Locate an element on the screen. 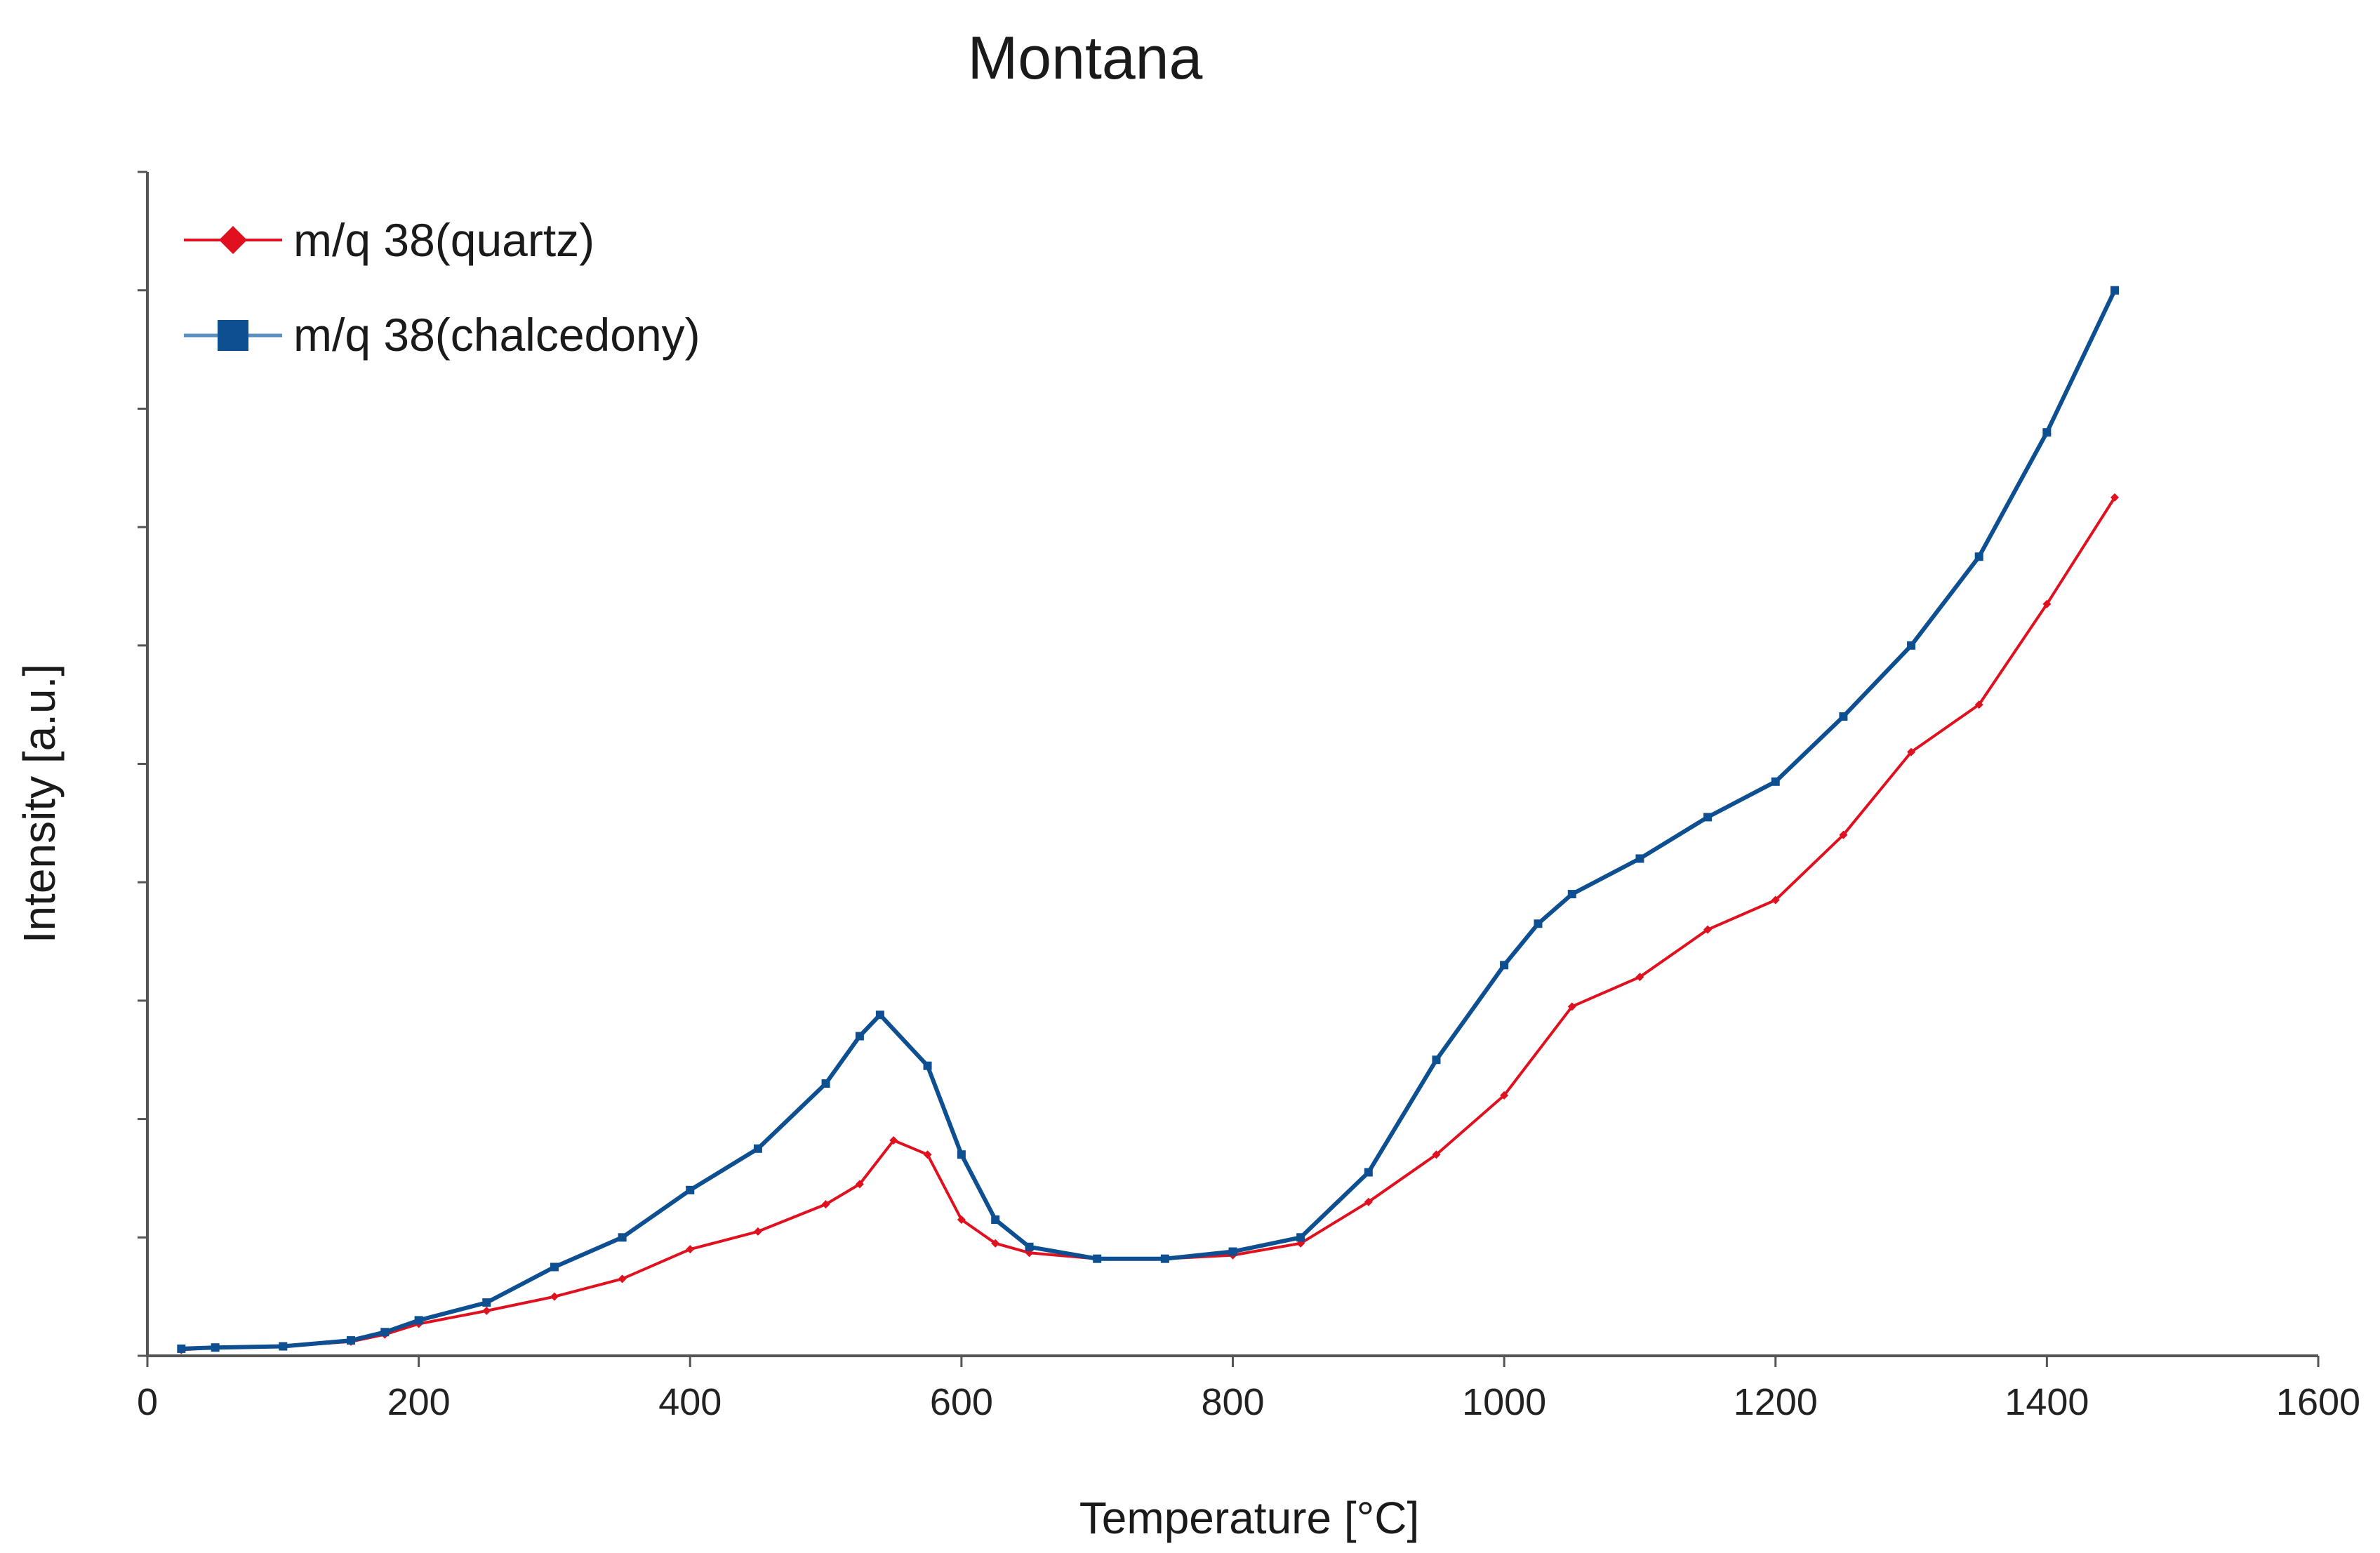 This screenshot has width=2380, height=1553. x-ticks: 0 200 400 600 800 1000 1200 1400 1600 is located at coordinates (1248, 1389).